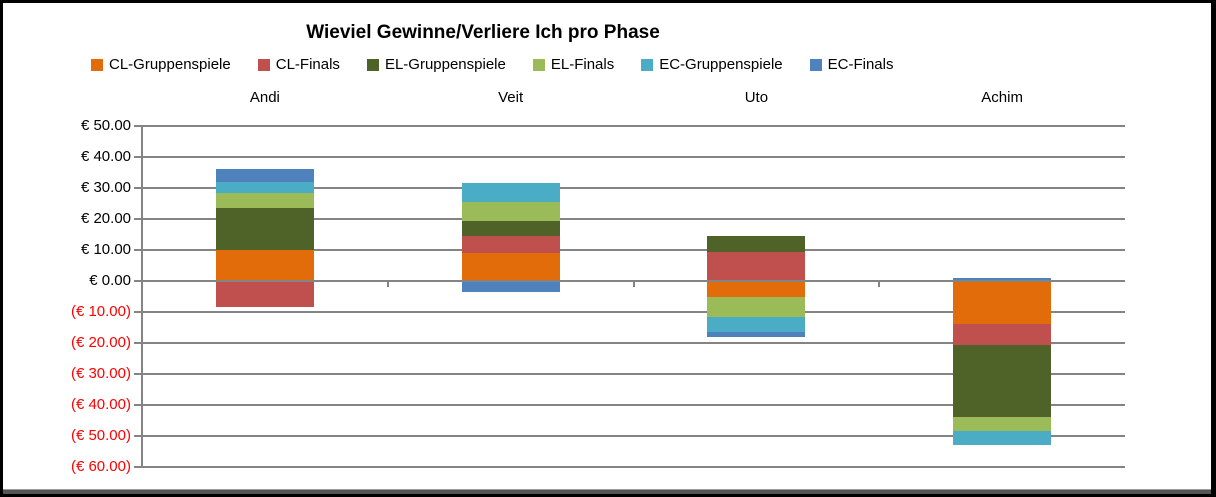 This screenshot has height=497, width=1216. Describe the element at coordinates (105, 125) in the screenshot. I see `y-axis-label: € 50.00` at that location.